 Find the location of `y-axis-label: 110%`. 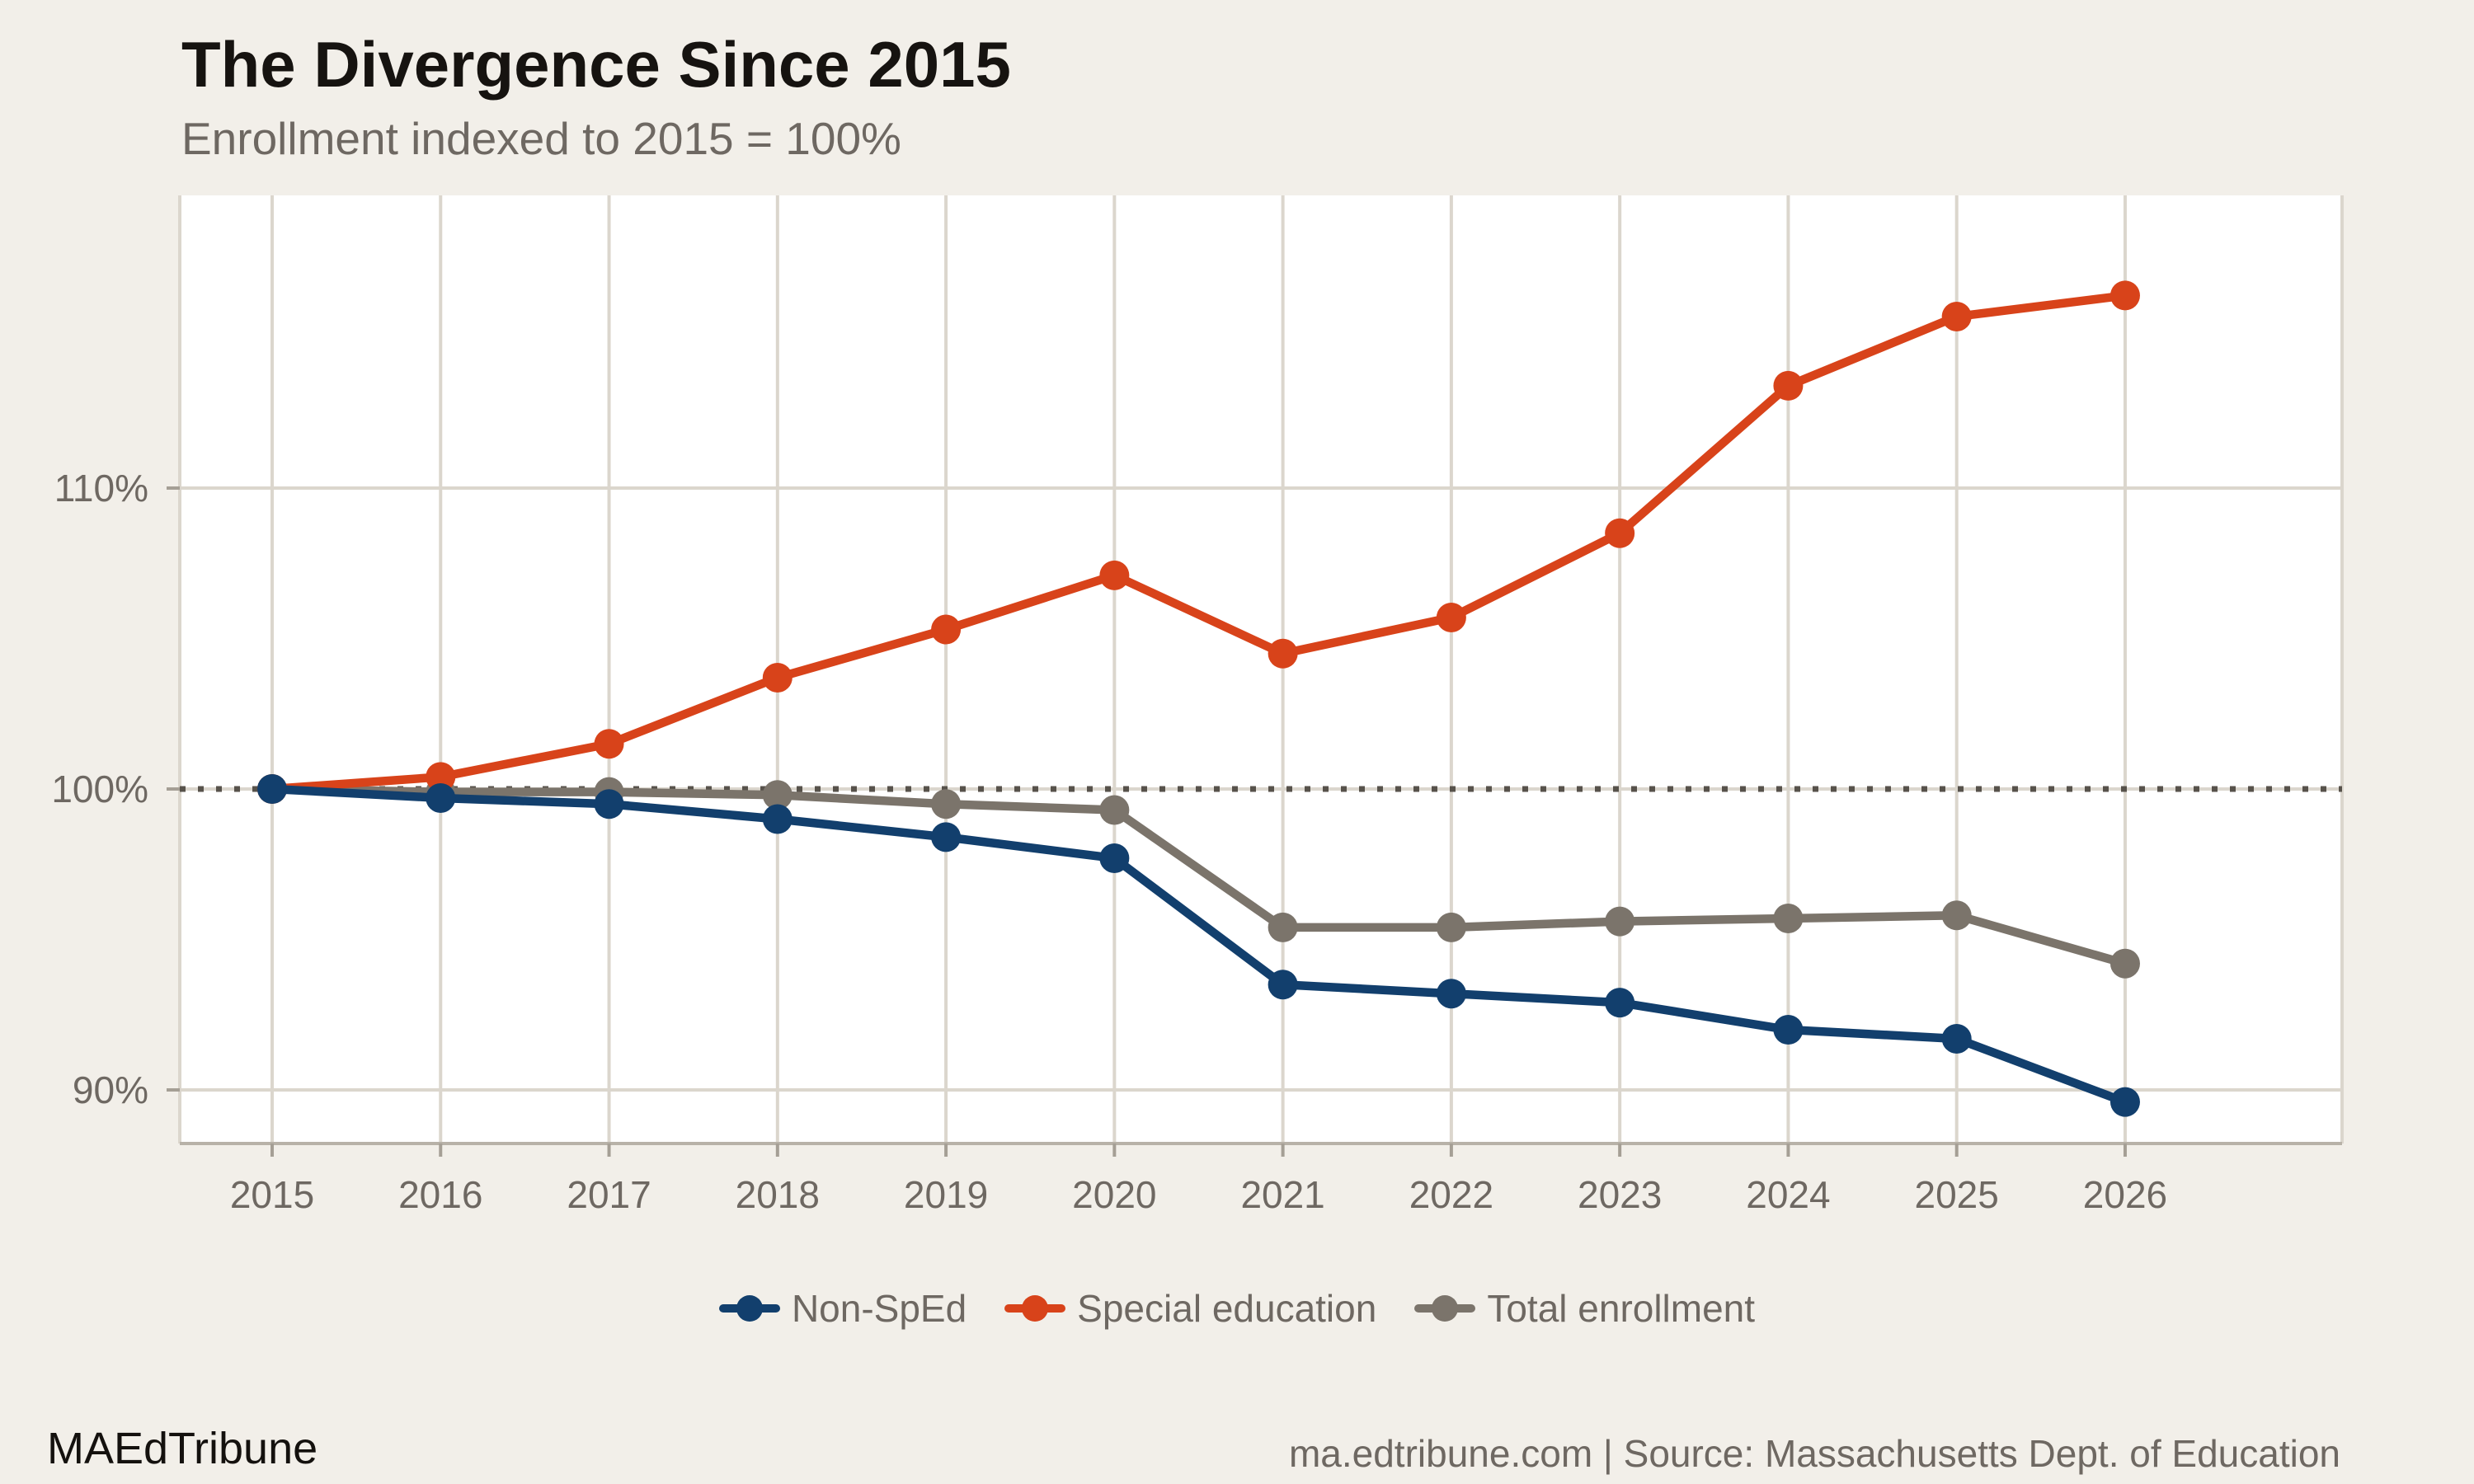

y-axis-label: 110% is located at coordinates (101, 488).